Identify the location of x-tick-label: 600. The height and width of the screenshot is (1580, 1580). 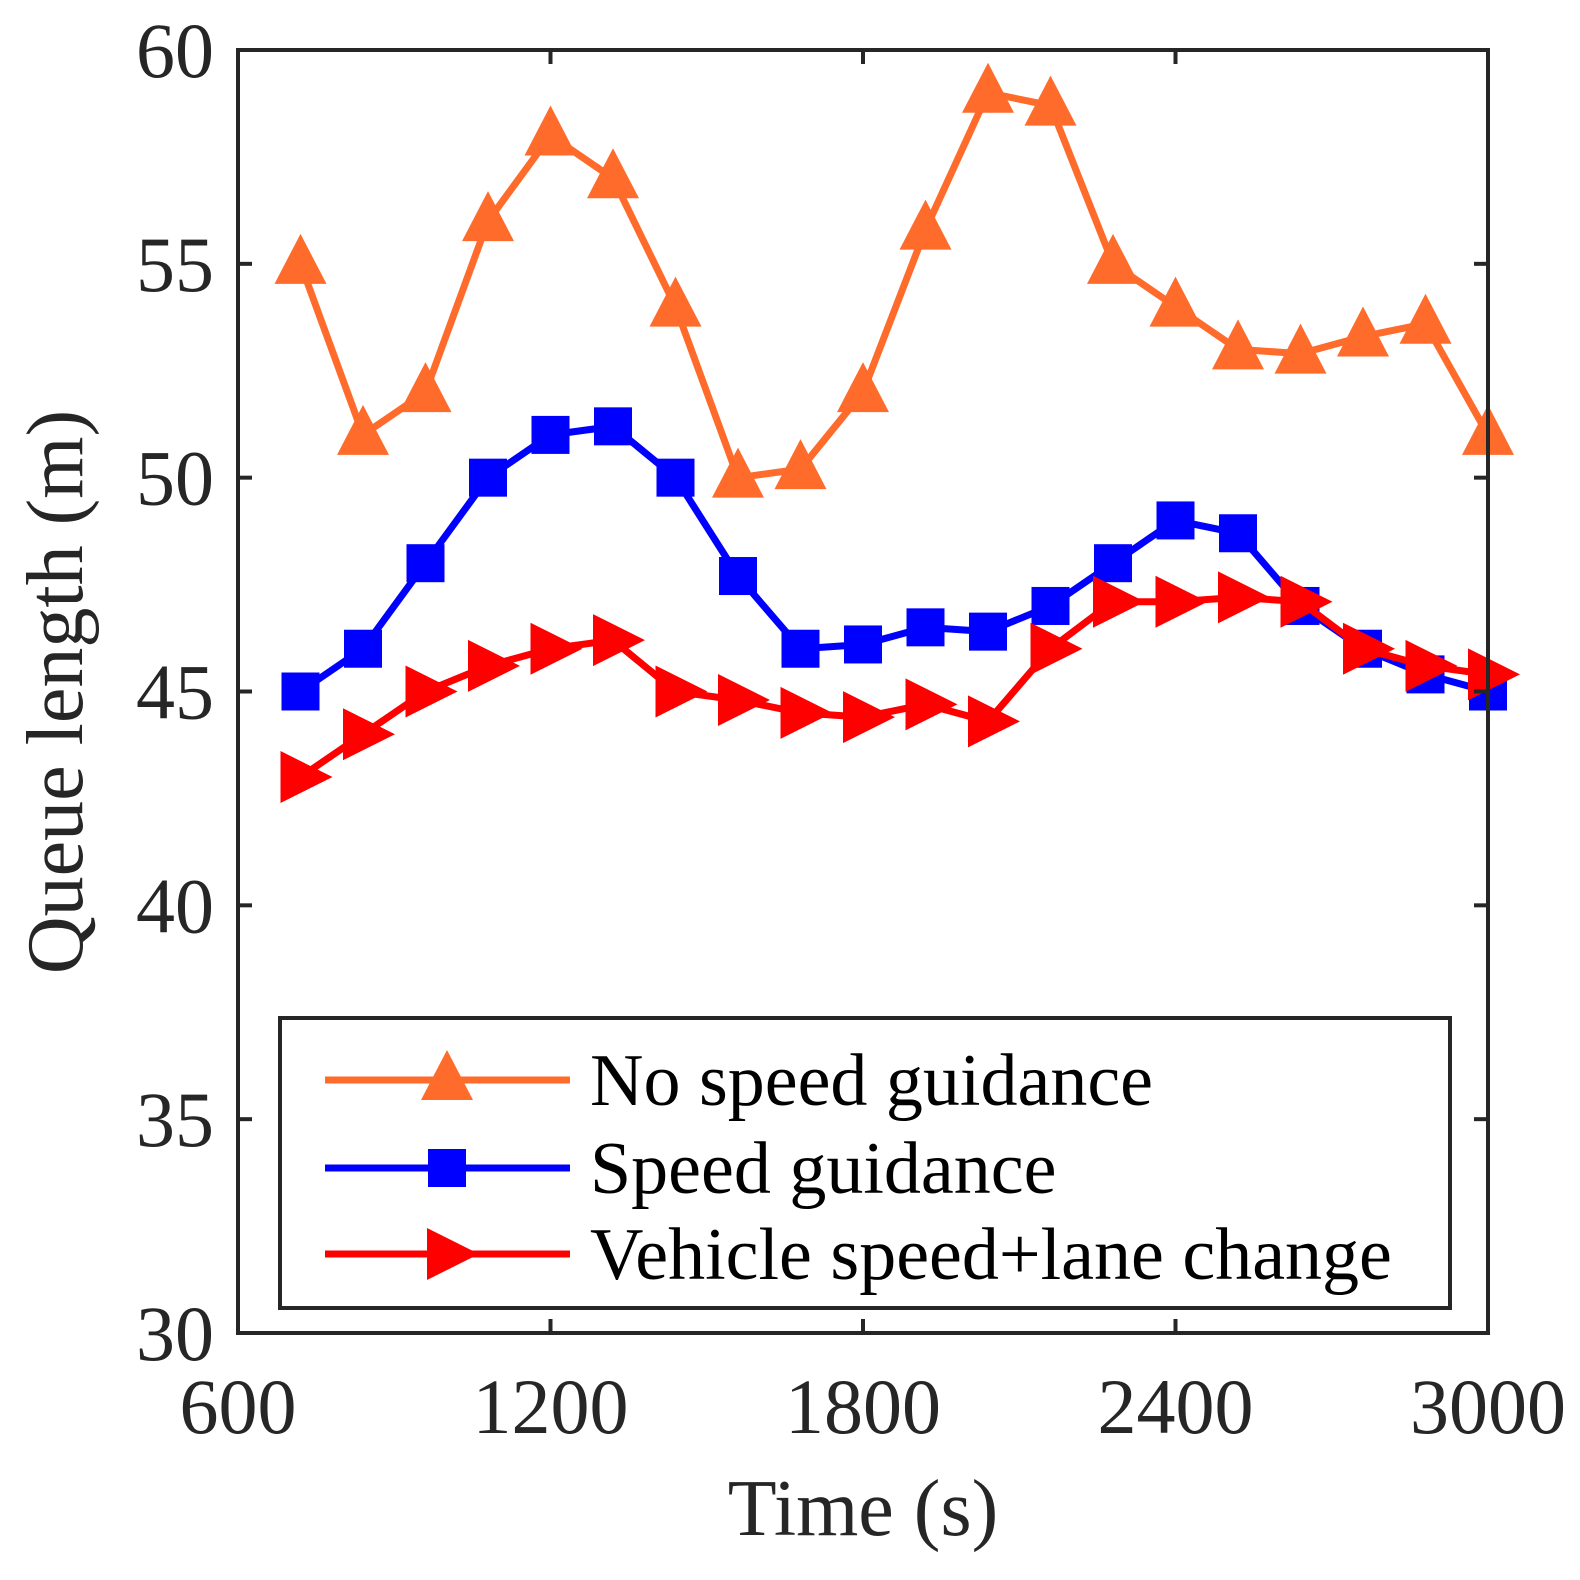
(238, 1406).